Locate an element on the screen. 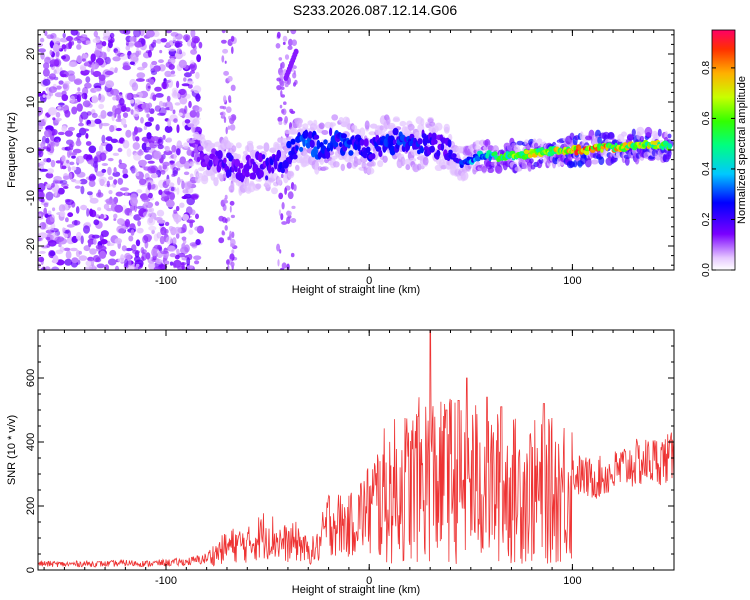  snr-y-label: SNR (10 * v/v) is located at coordinates (12, 450).